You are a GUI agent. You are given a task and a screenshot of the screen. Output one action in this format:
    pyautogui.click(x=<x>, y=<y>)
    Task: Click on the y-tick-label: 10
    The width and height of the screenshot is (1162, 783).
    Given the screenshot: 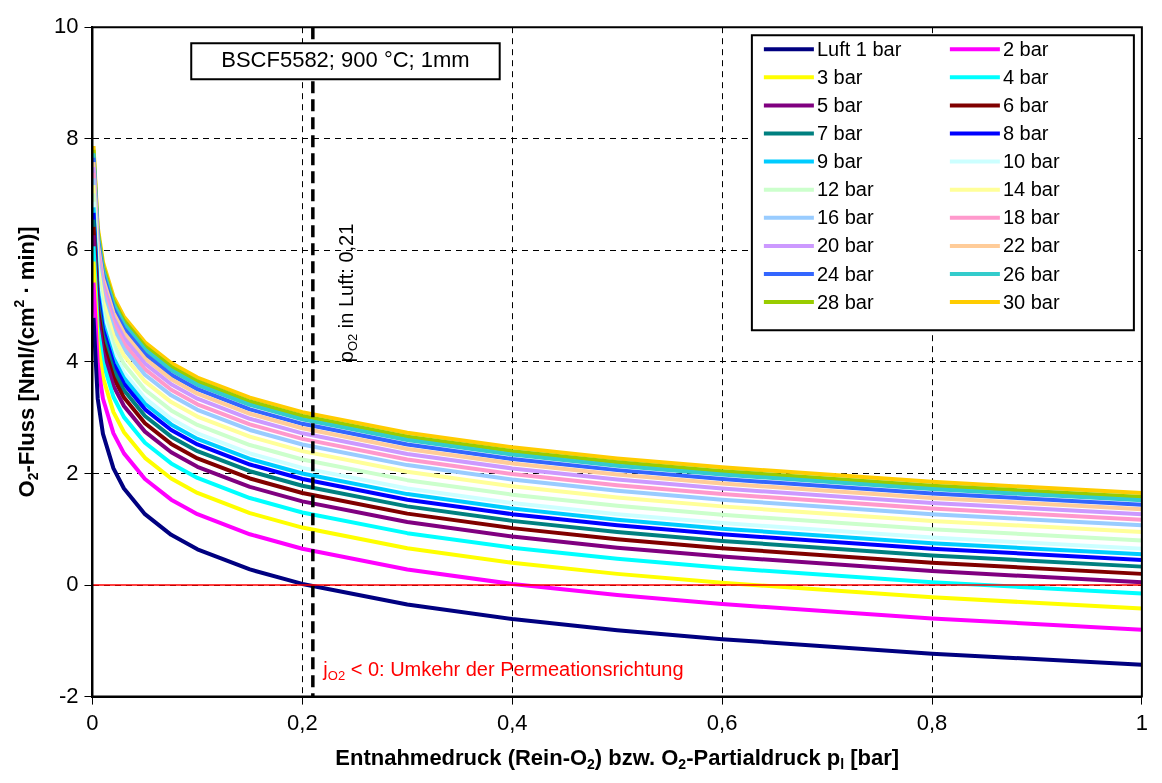 What is the action you would take?
    pyautogui.click(x=66, y=26)
    